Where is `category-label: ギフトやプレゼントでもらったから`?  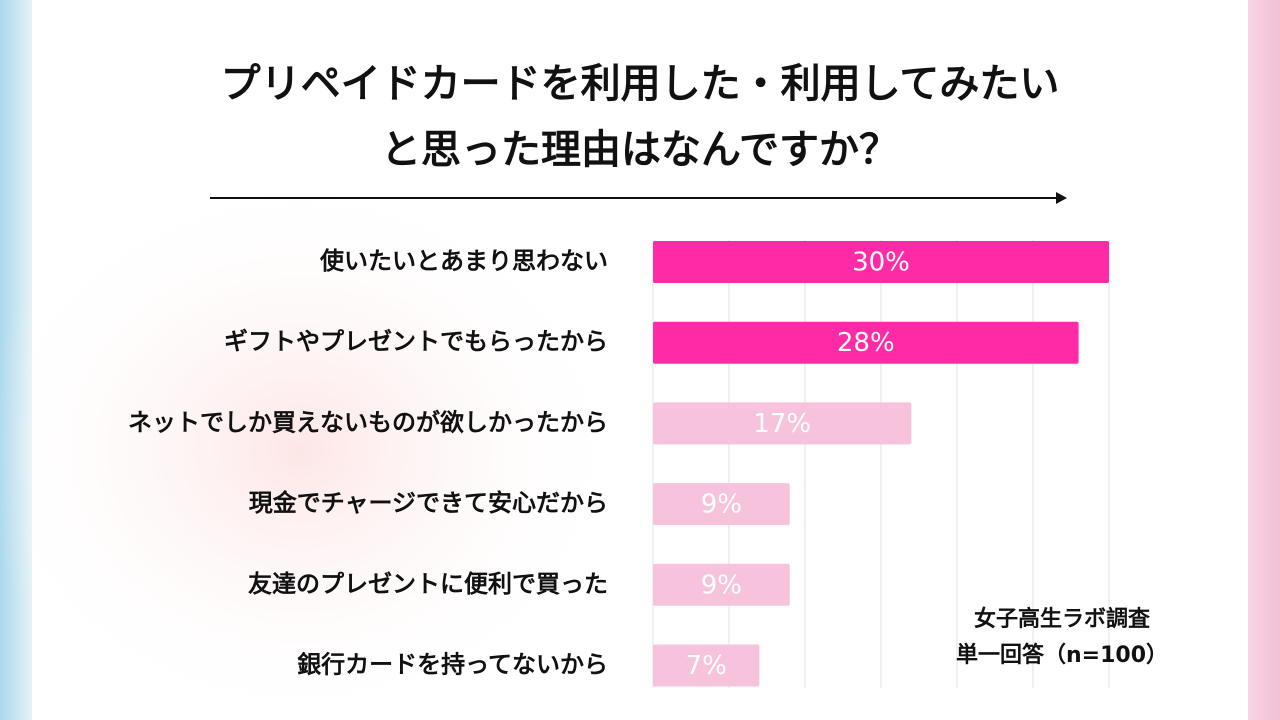 category-label: ギフトやプレゼントでもらったから is located at coordinates (416, 342).